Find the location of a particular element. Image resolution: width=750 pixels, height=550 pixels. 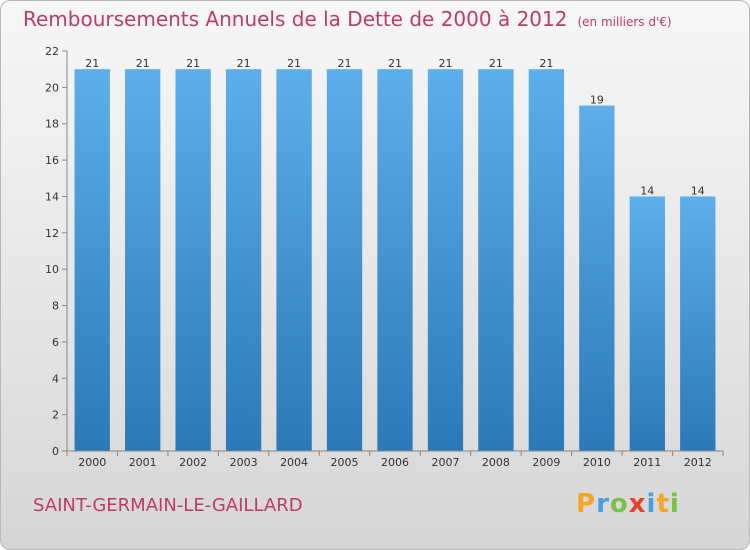

logo-letter: t is located at coordinates (663, 504).